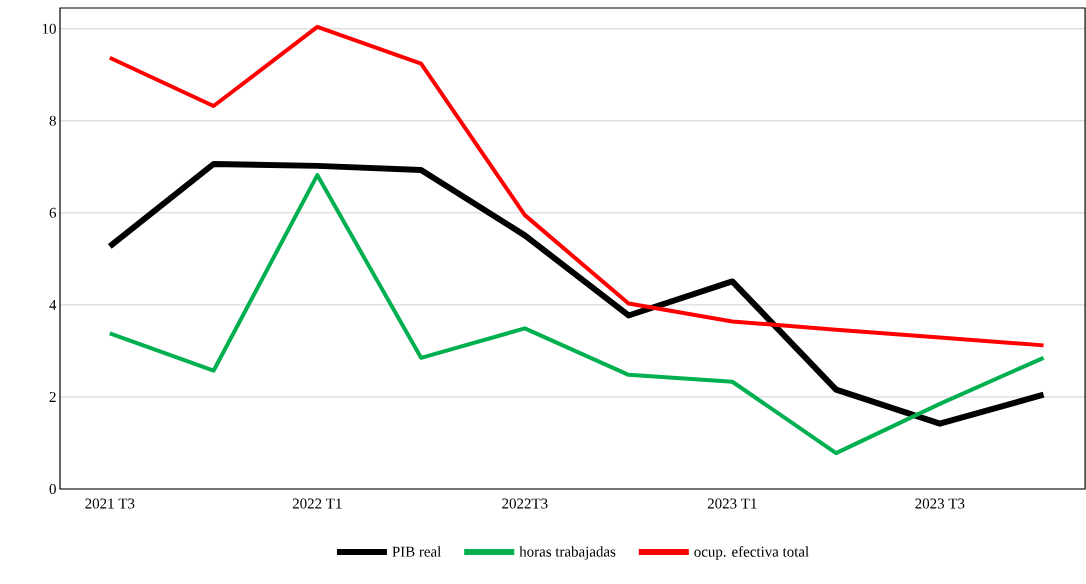  What do you see at coordinates (751, 553) in the screenshot?
I see `legend-label: ocup. efectiva total` at bounding box center [751, 553].